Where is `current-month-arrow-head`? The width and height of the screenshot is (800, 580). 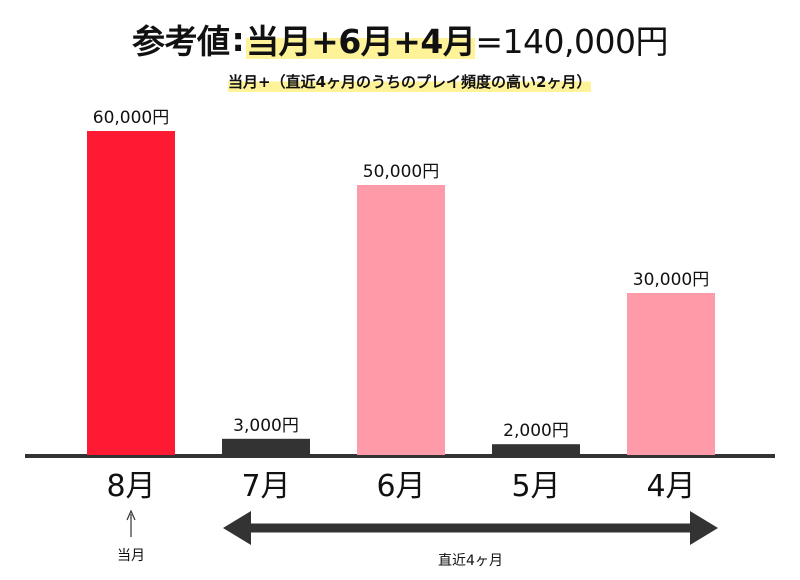
current-month-arrow-head is located at coordinates (131, 515).